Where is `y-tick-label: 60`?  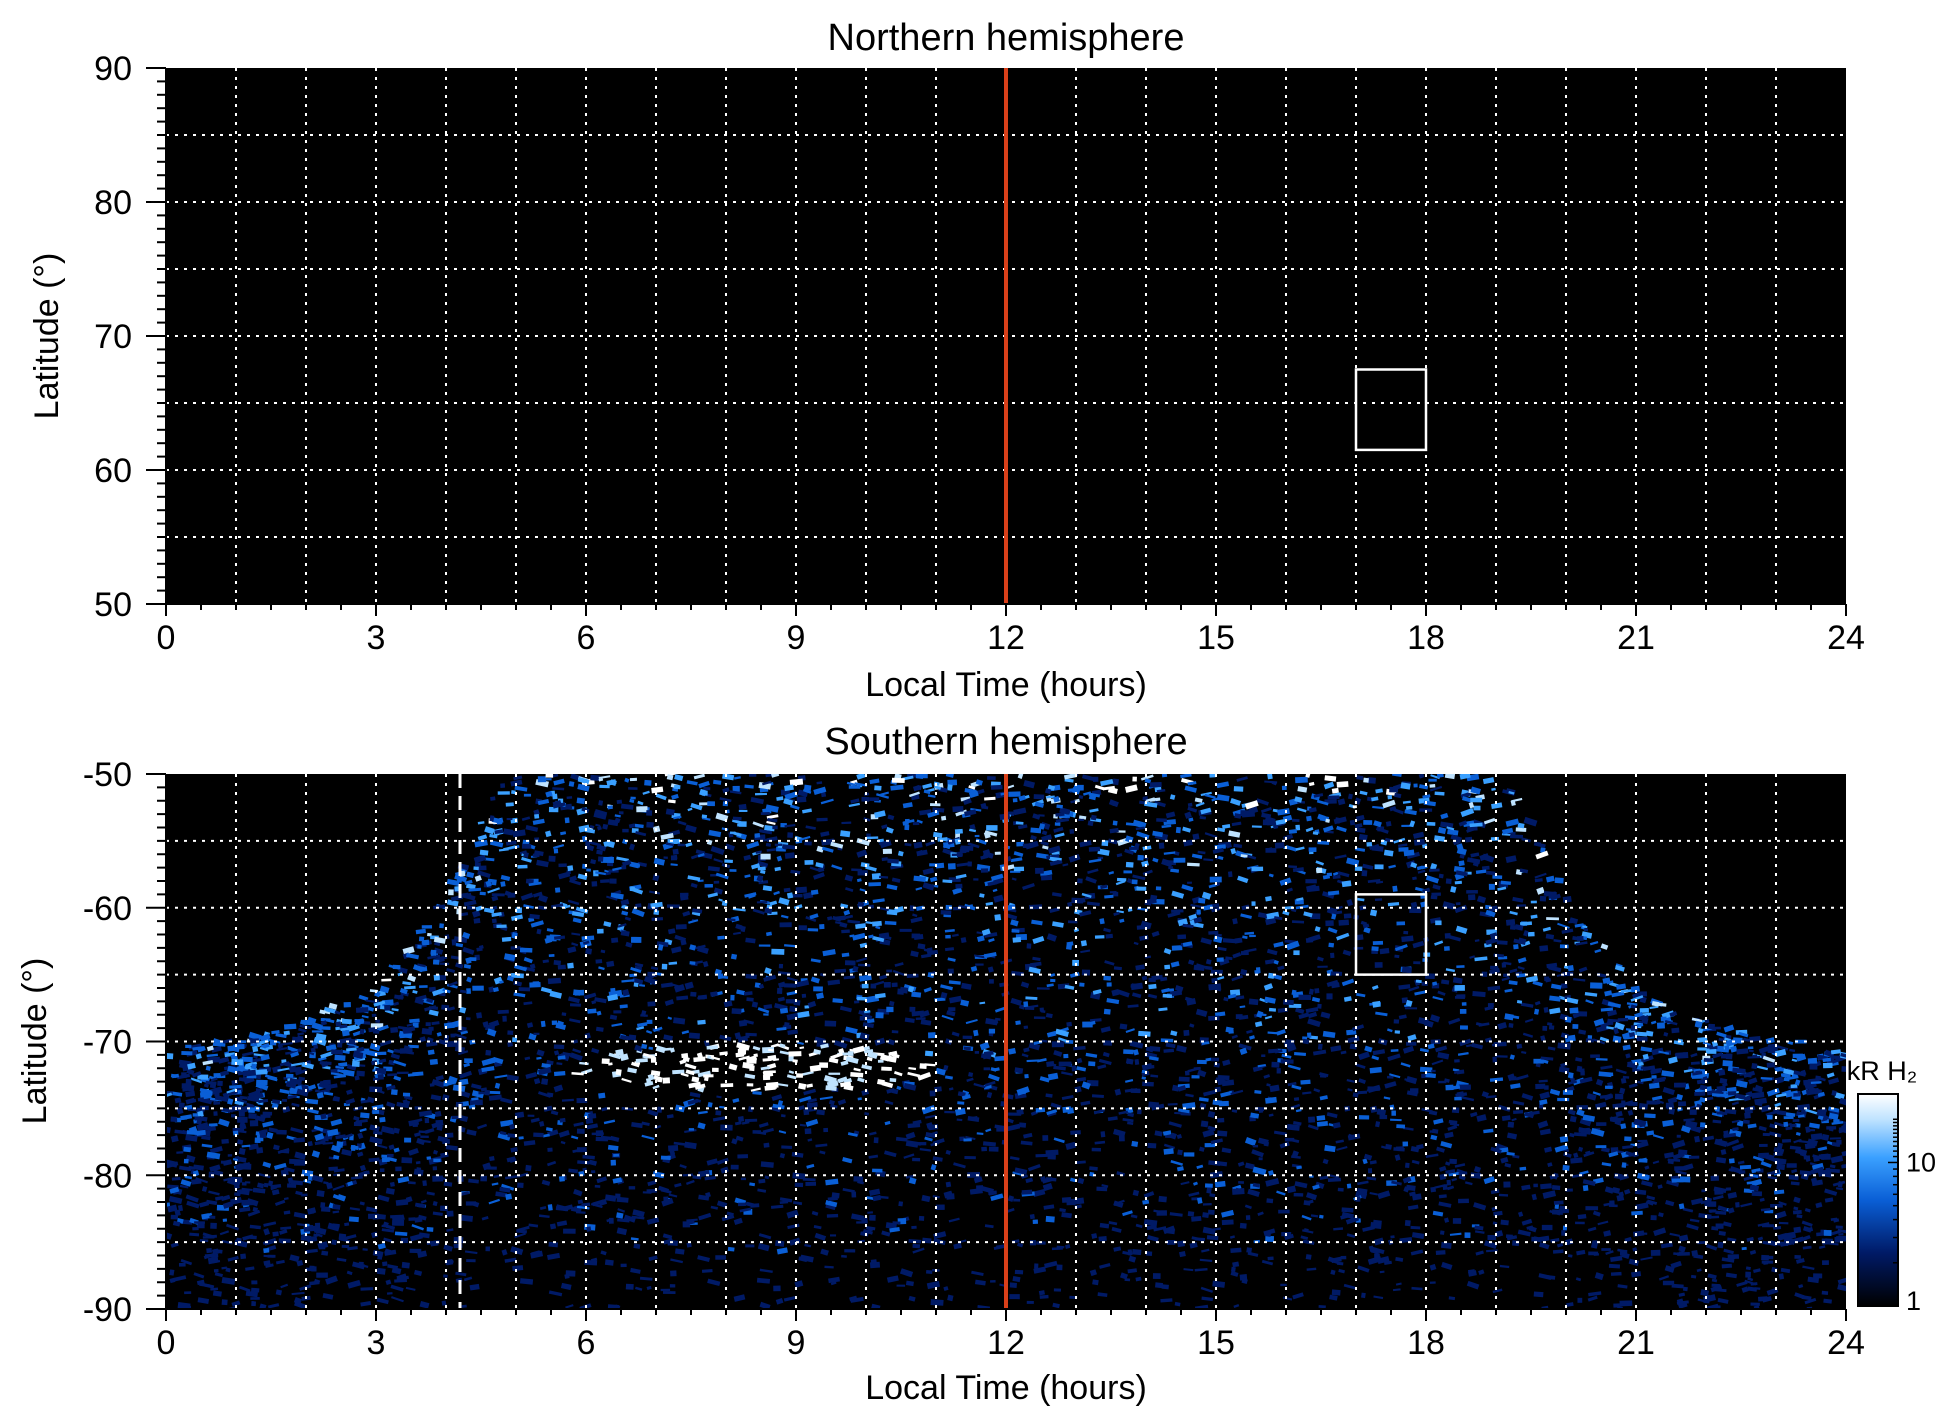
y-tick-label: 60 is located at coordinates (113, 471).